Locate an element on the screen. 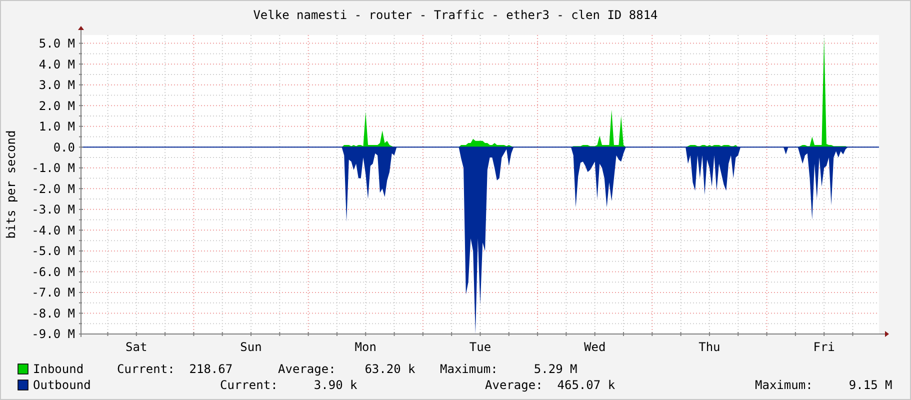  y-tick-label: 0.0 is located at coordinates (64, 147).